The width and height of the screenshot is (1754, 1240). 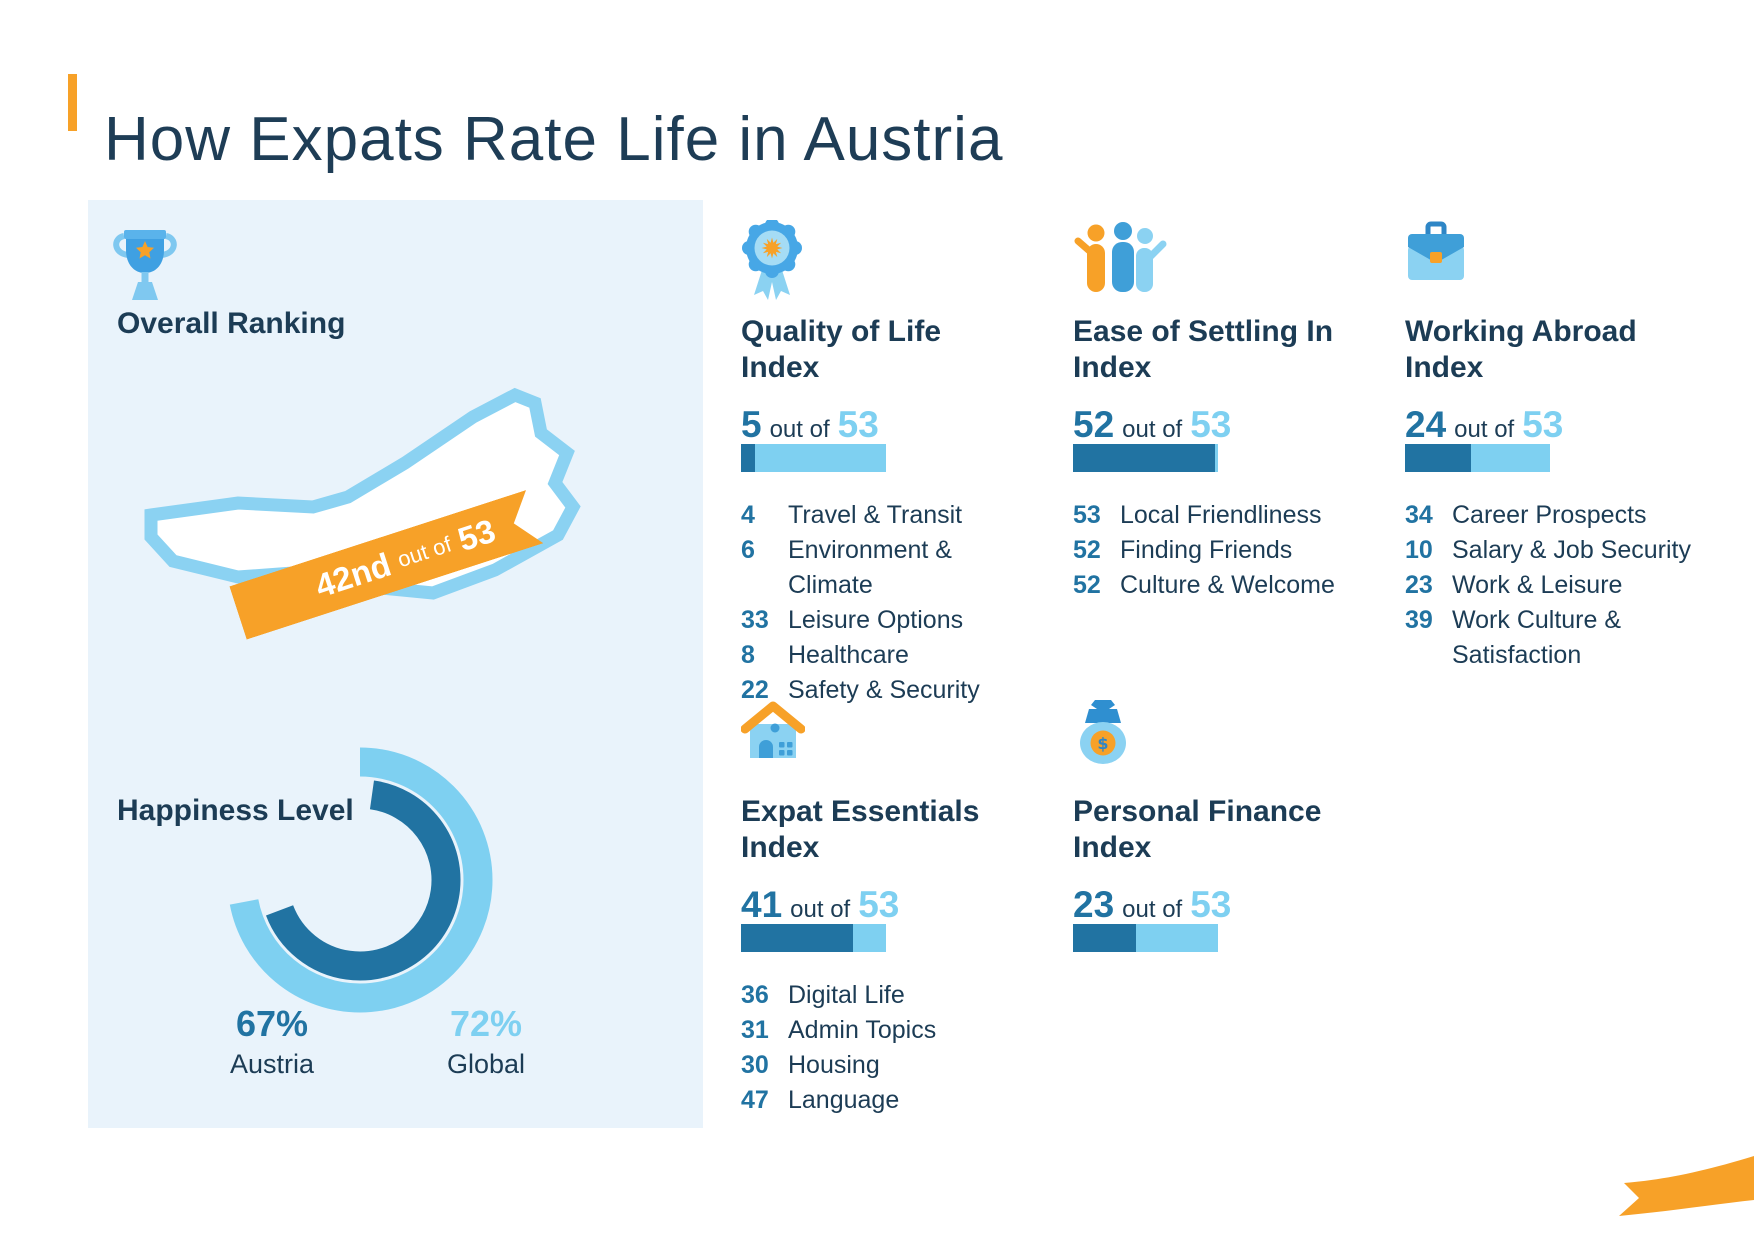 What do you see at coordinates (876, 620) in the screenshot?
I see `item-label: Leisure Options` at bounding box center [876, 620].